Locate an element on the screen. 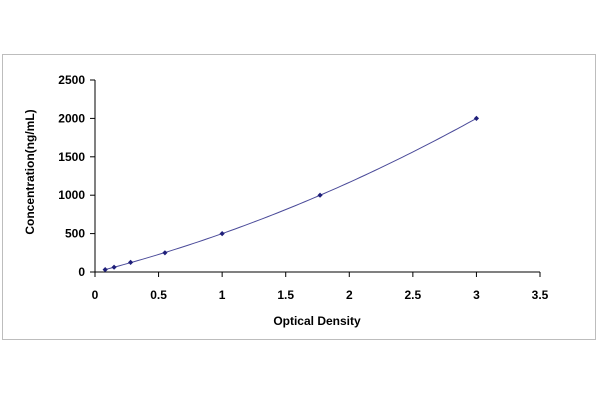  x-tick-label: 3.5 is located at coordinates (540, 295).